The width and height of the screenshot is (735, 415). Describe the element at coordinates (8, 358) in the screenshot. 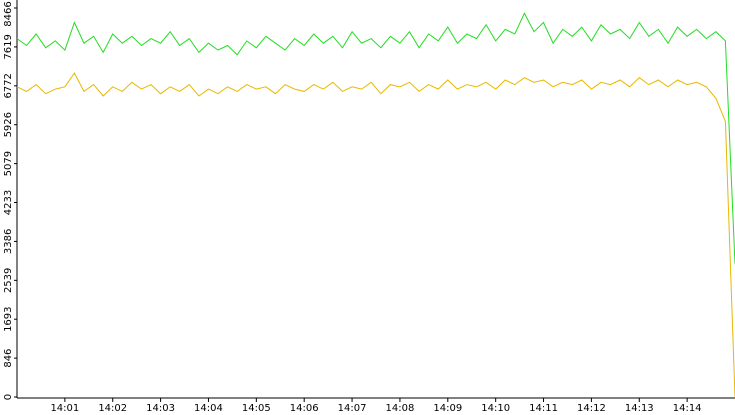

I see `y-tick-label: 846` at that location.